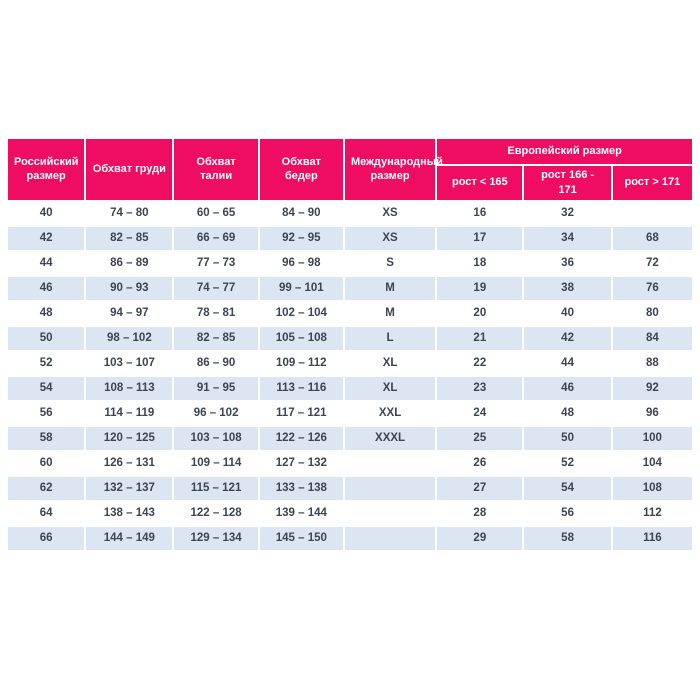 This screenshot has height=700, width=700. Describe the element at coordinates (350, 238) in the screenshot. I see `table-row: 42 82 – 85 66 – 69 92 – 95 XS 17 34 68` at that location.